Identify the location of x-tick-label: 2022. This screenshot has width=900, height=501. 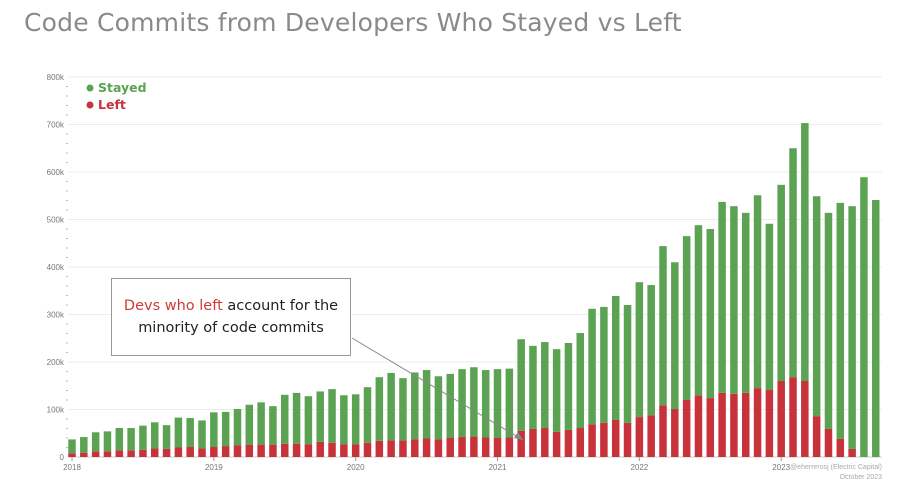
(639, 467).